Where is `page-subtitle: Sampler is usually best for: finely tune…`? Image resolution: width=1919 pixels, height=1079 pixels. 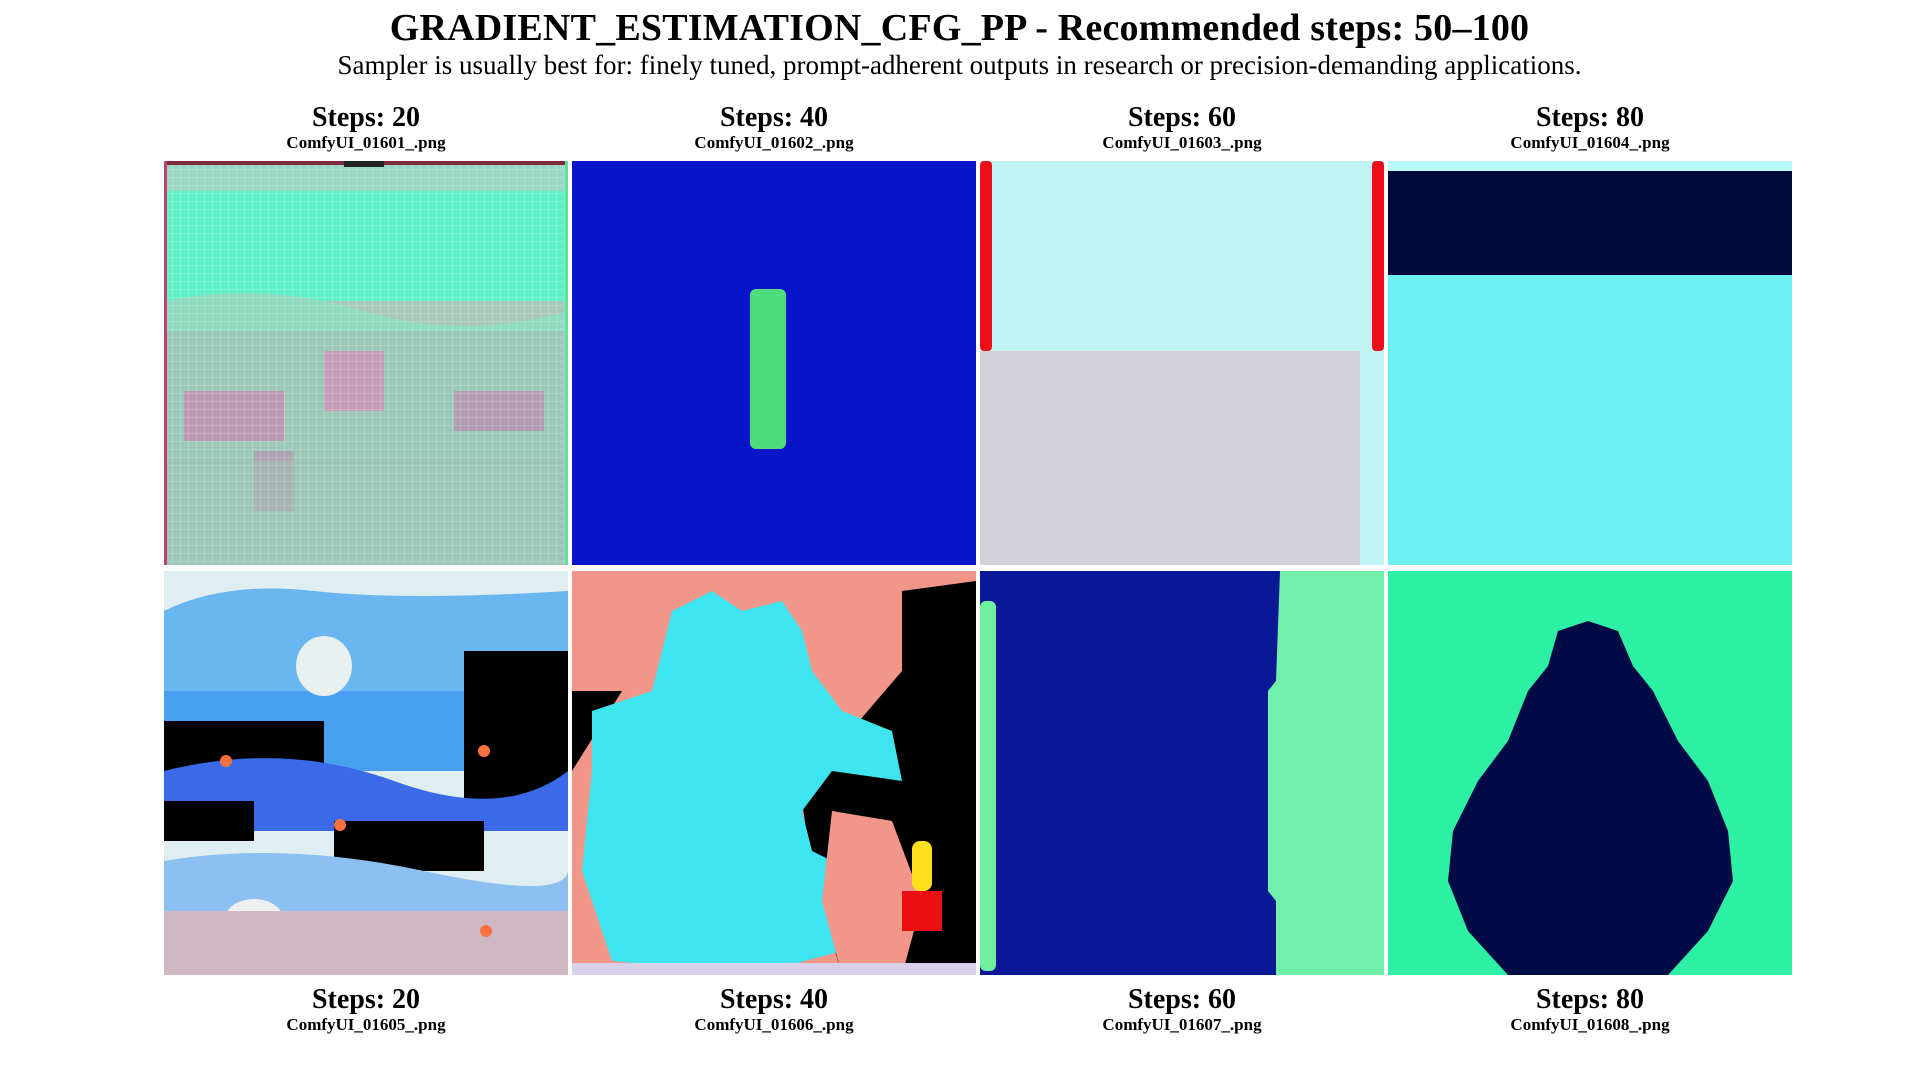 page-subtitle: Sampler is usually best for: finely tune… is located at coordinates (959, 65).